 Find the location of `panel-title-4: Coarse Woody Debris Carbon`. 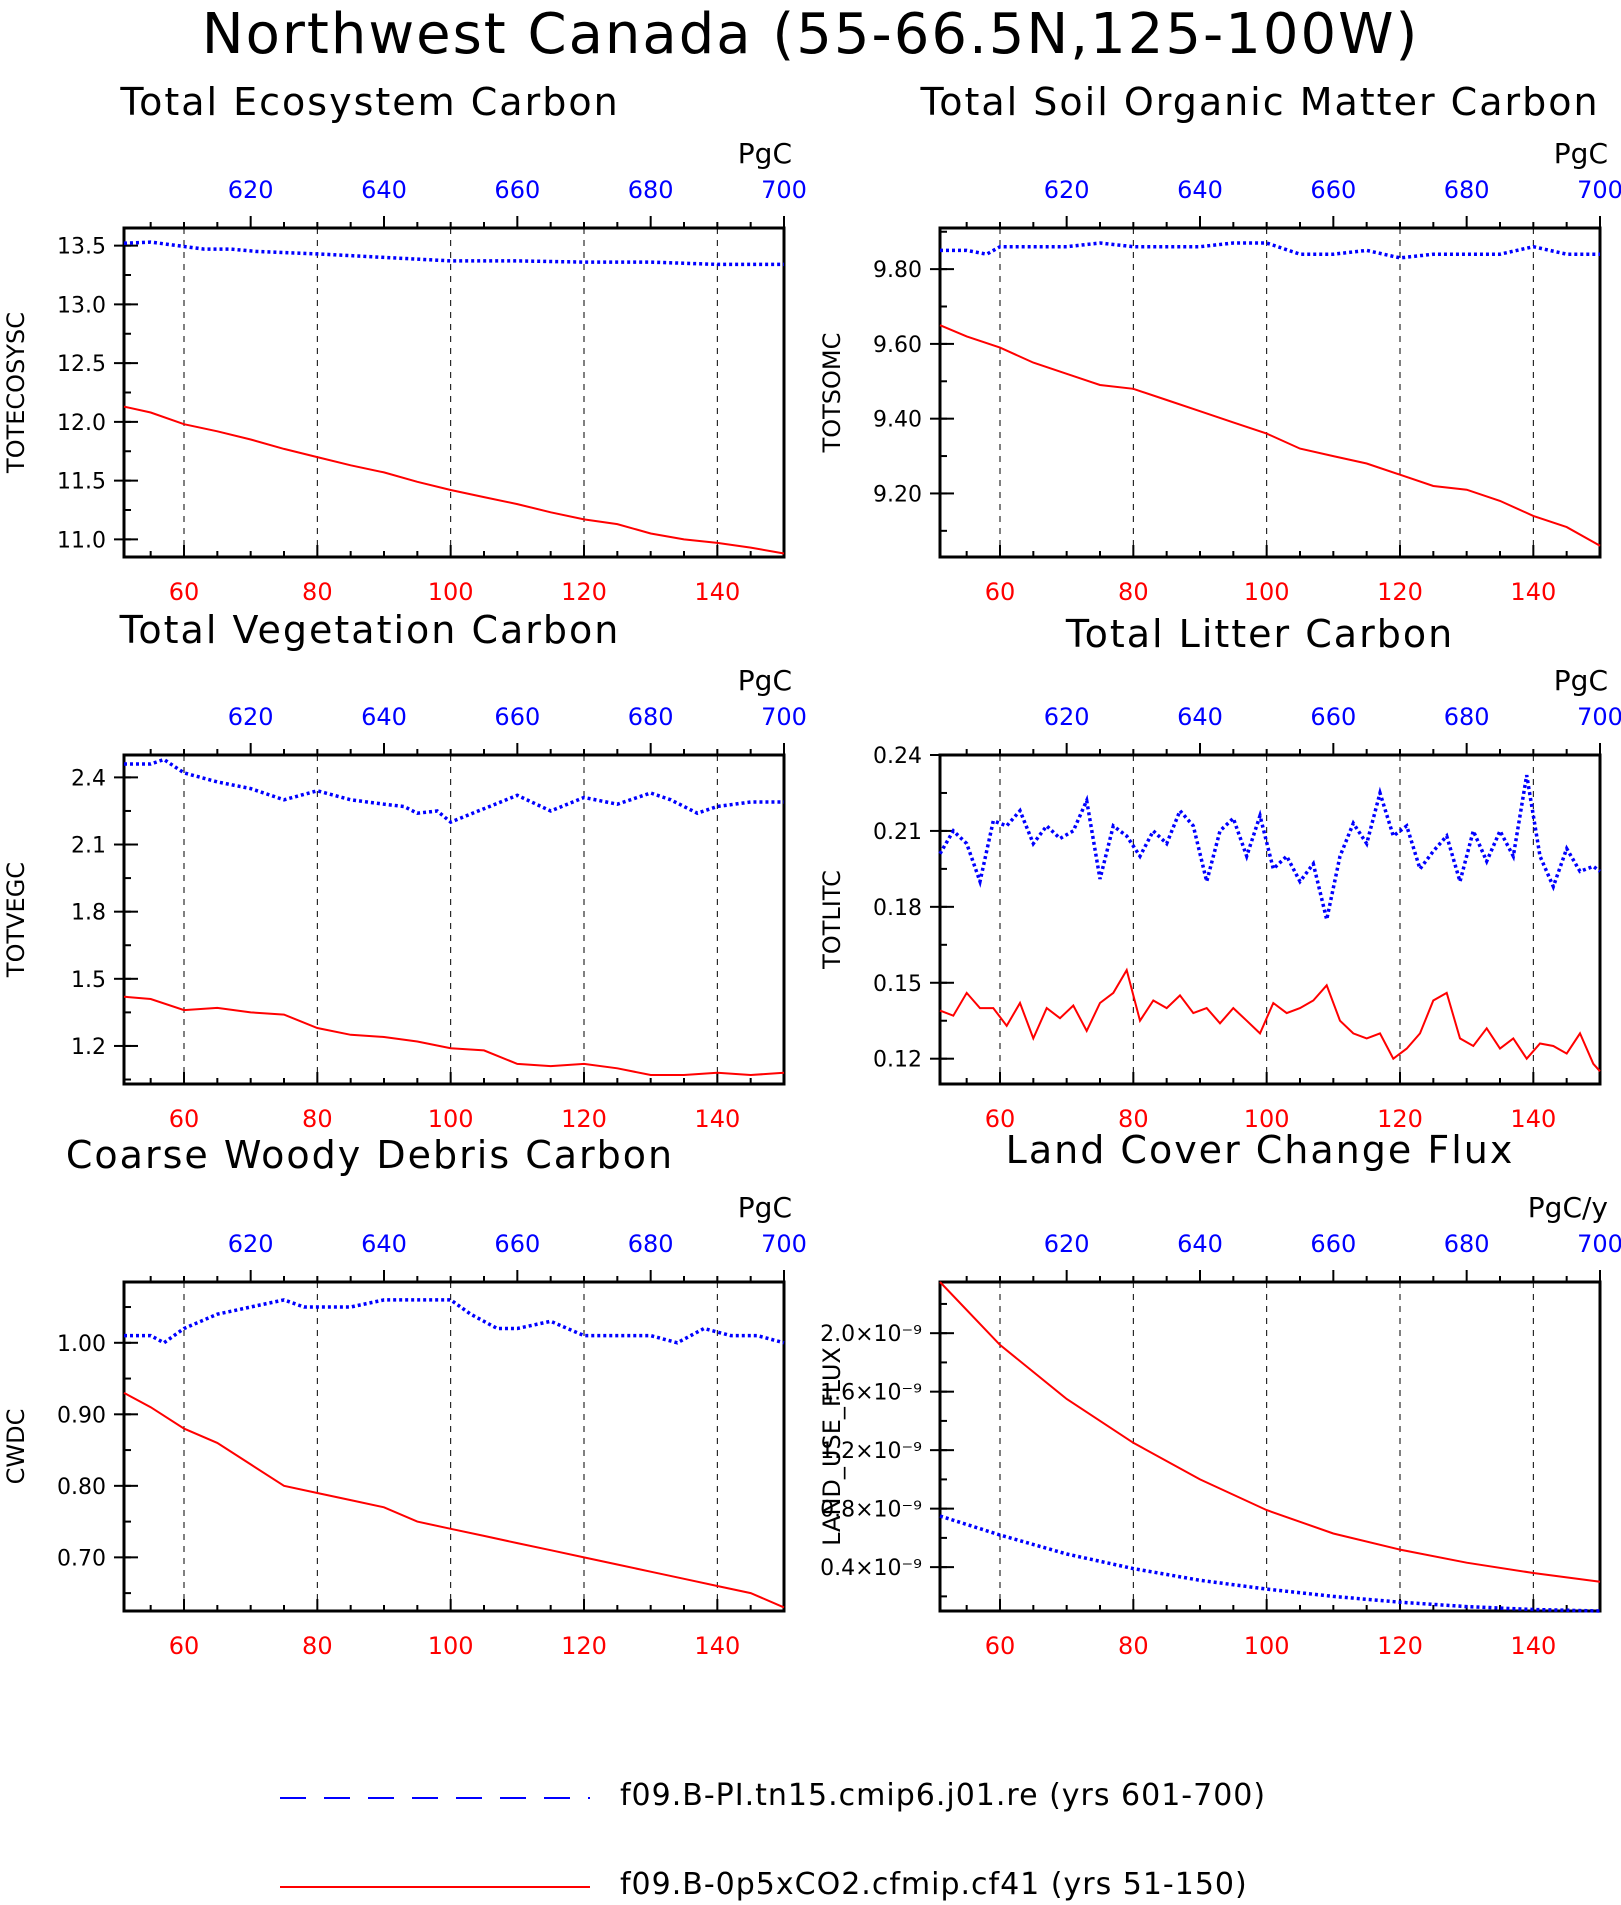

panel-title-4: Coarse Woody Debris Carbon is located at coordinates (370, 1155).